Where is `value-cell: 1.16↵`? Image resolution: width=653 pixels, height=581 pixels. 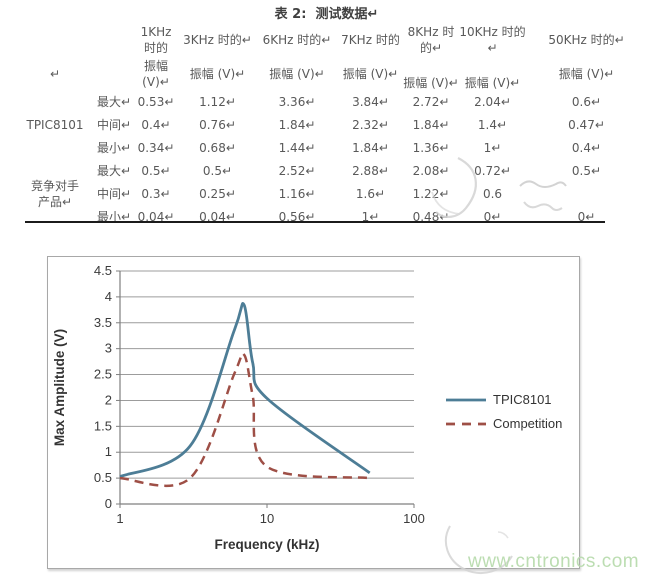 value-cell: 1.16↵ is located at coordinates (297, 193).